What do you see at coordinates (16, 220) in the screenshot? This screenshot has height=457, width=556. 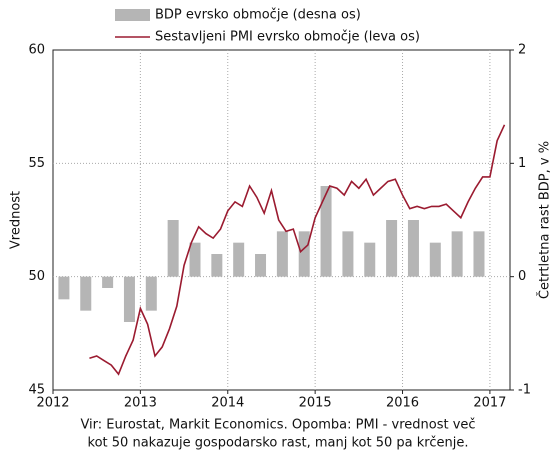 I see `y-axis-title: Vrednost` at bounding box center [16, 220].